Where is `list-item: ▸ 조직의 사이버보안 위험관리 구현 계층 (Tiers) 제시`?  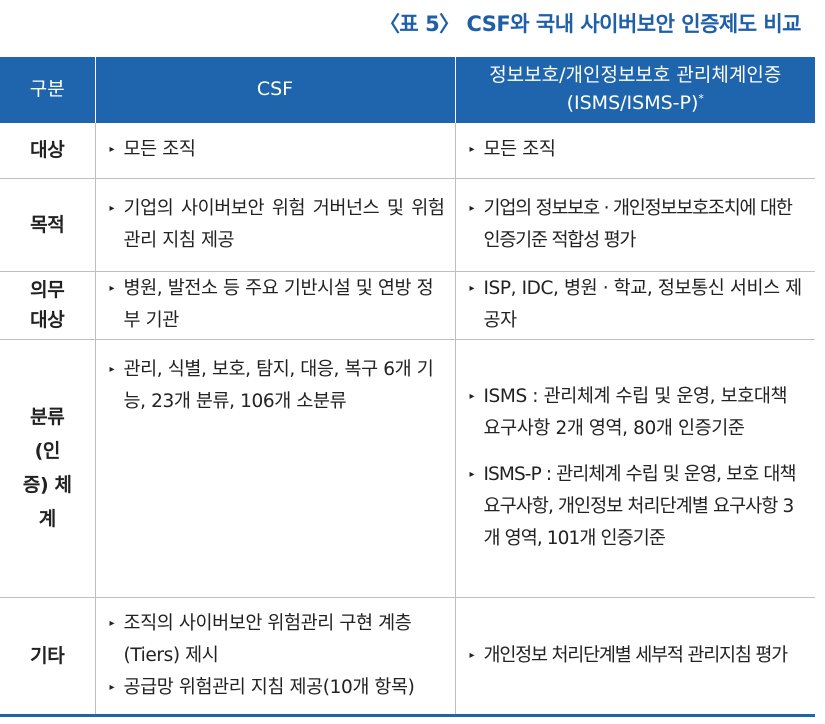
list-item: ▸ 조직의 사이버보안 위험관리 구현 계층 (Tiers) 제시 is located at coordinates (277, 640).